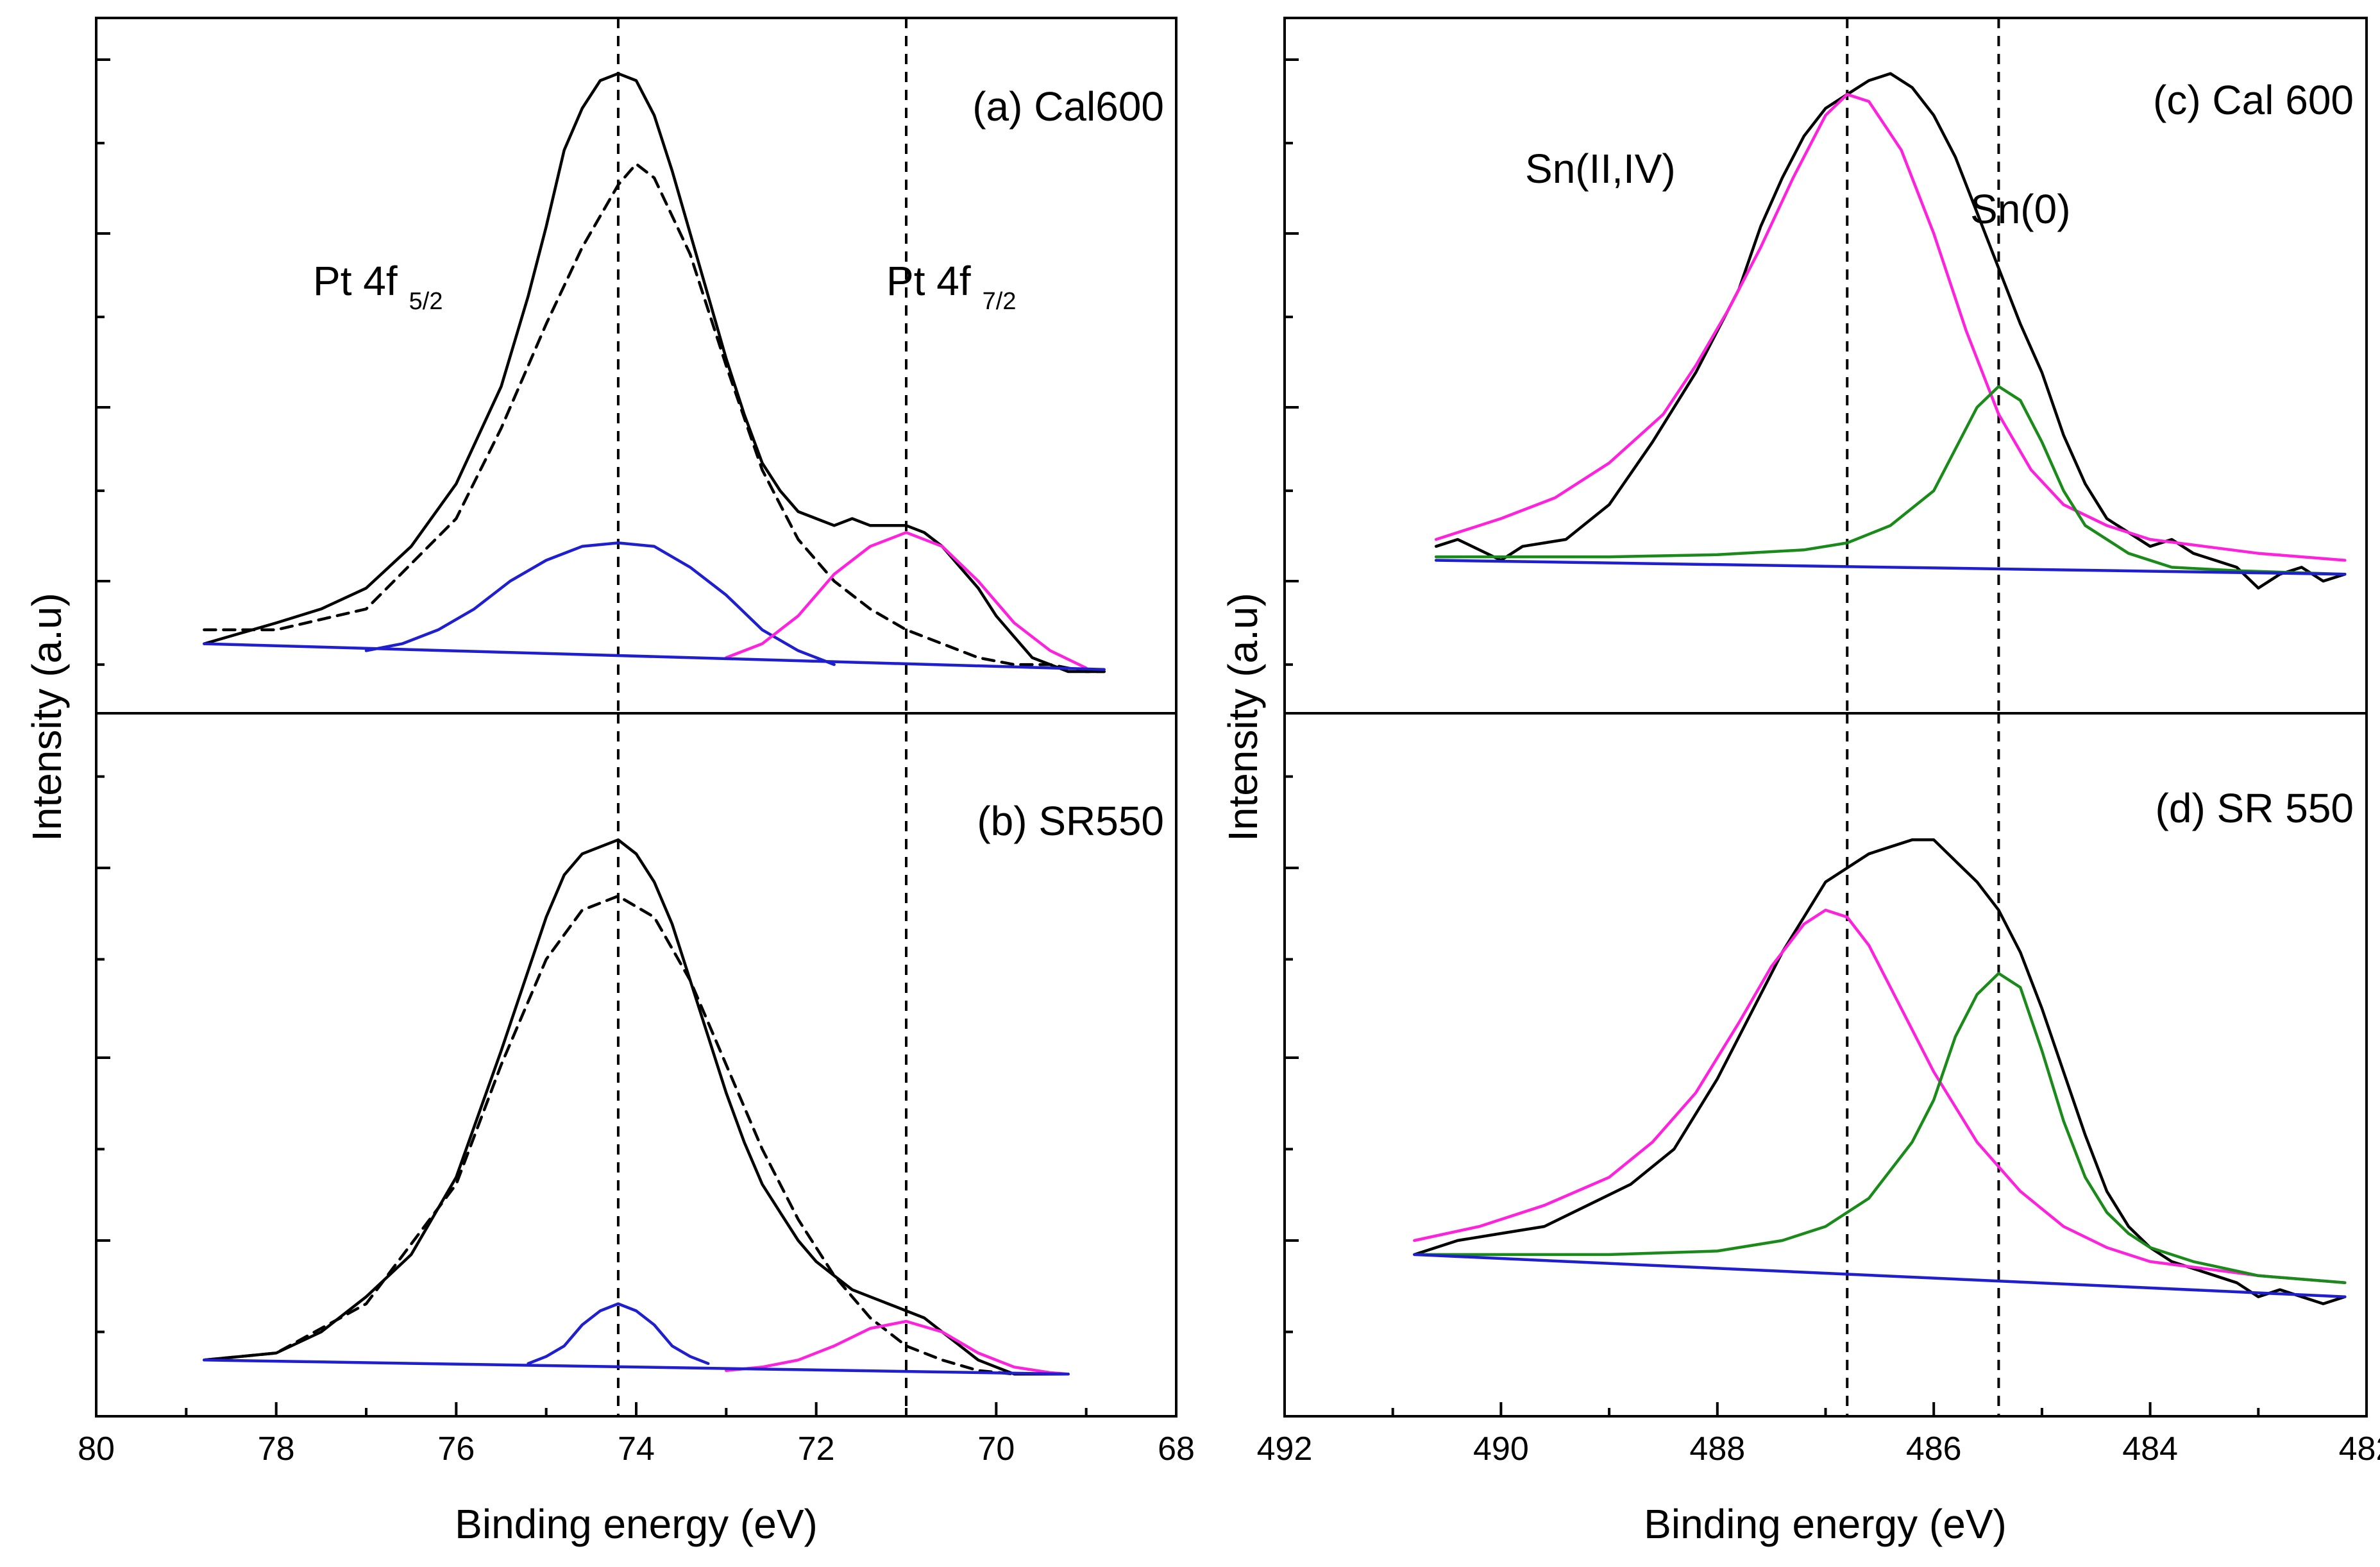 Image resolution: width=2380 pixels, height=1567 pixels. I want to click on right-x-tick-label-4: 484, so click(2150, 1449).